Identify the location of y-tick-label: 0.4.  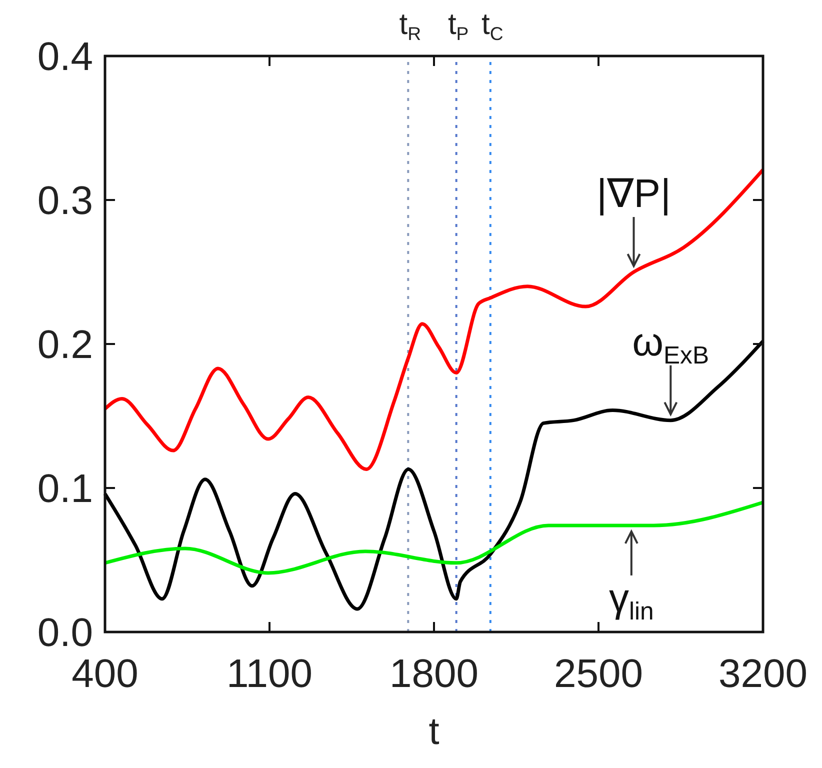
(65, 57).